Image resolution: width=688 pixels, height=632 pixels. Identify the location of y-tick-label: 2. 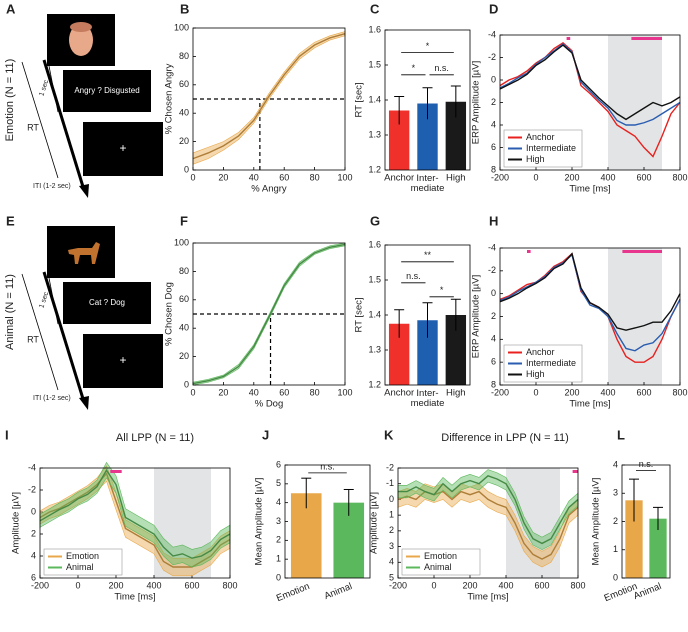
(493, 316).